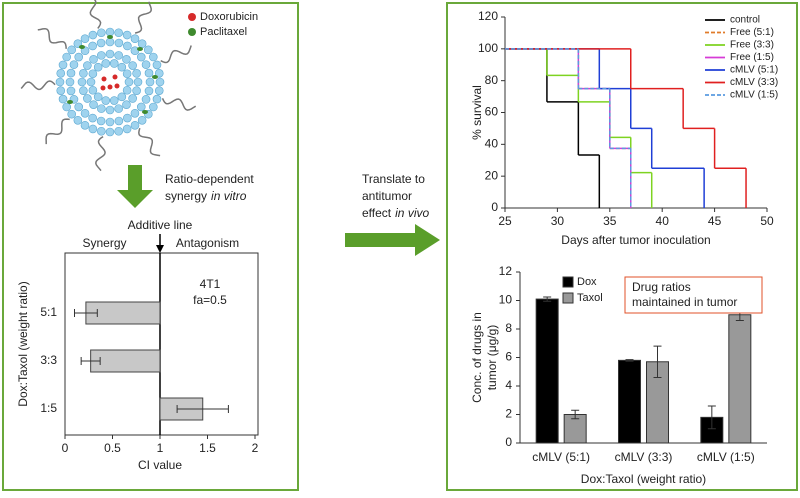 Image resolution: width=800 pixels, height=498 pixels. What do you see at coordinates (229, 17) in the screenshot?
I see `legend-doxorubicin: Doxorubicin` at bounding box center [229, 17].